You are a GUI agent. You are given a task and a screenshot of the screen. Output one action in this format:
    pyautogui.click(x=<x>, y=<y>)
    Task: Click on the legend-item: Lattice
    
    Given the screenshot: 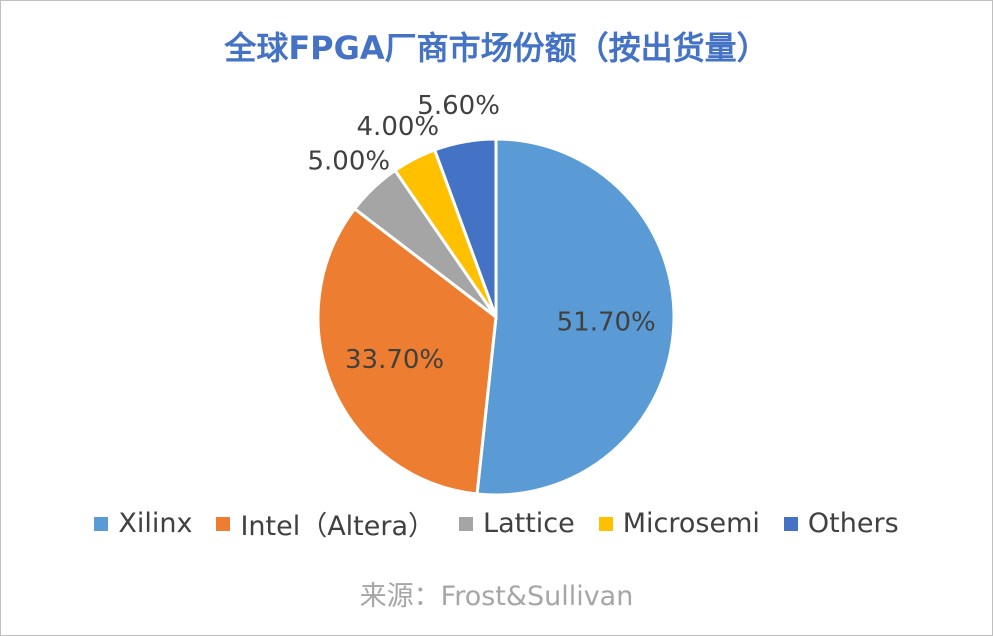 What is the action you would take?
    pyautogui.click(x=517, y=523)
    